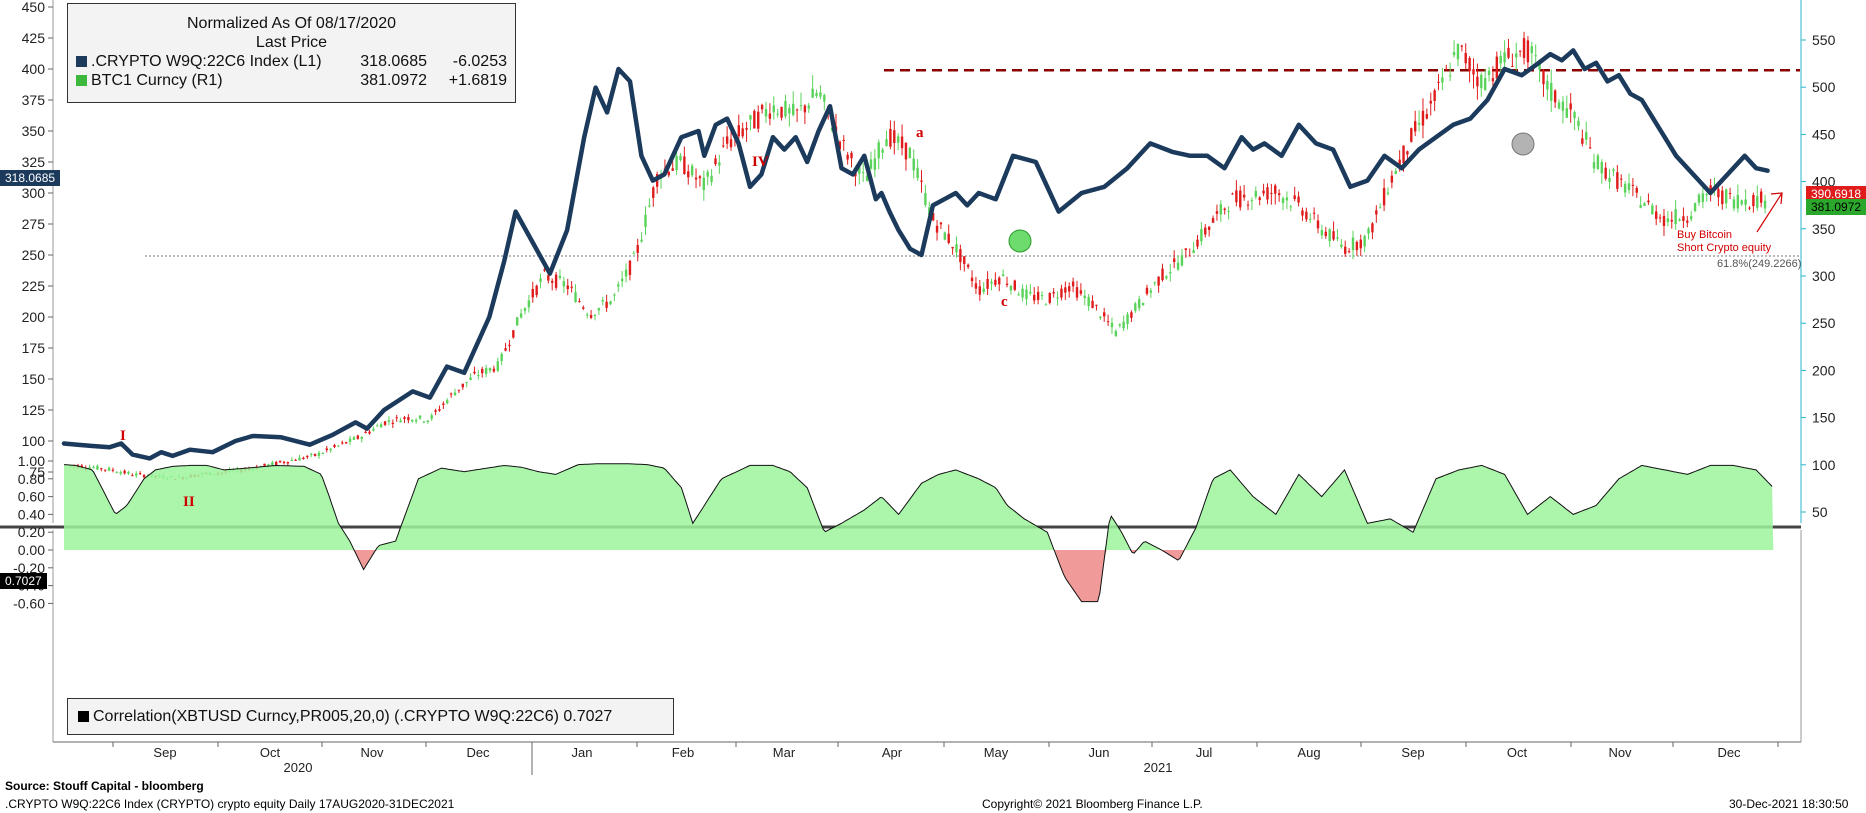 Image resolution: width=1866 pixels, height=813 pixels. What do you see at coordinates (34, 348) in the screenshot?
I see `left-tick-label: 175` at bounding box center [34, 348].